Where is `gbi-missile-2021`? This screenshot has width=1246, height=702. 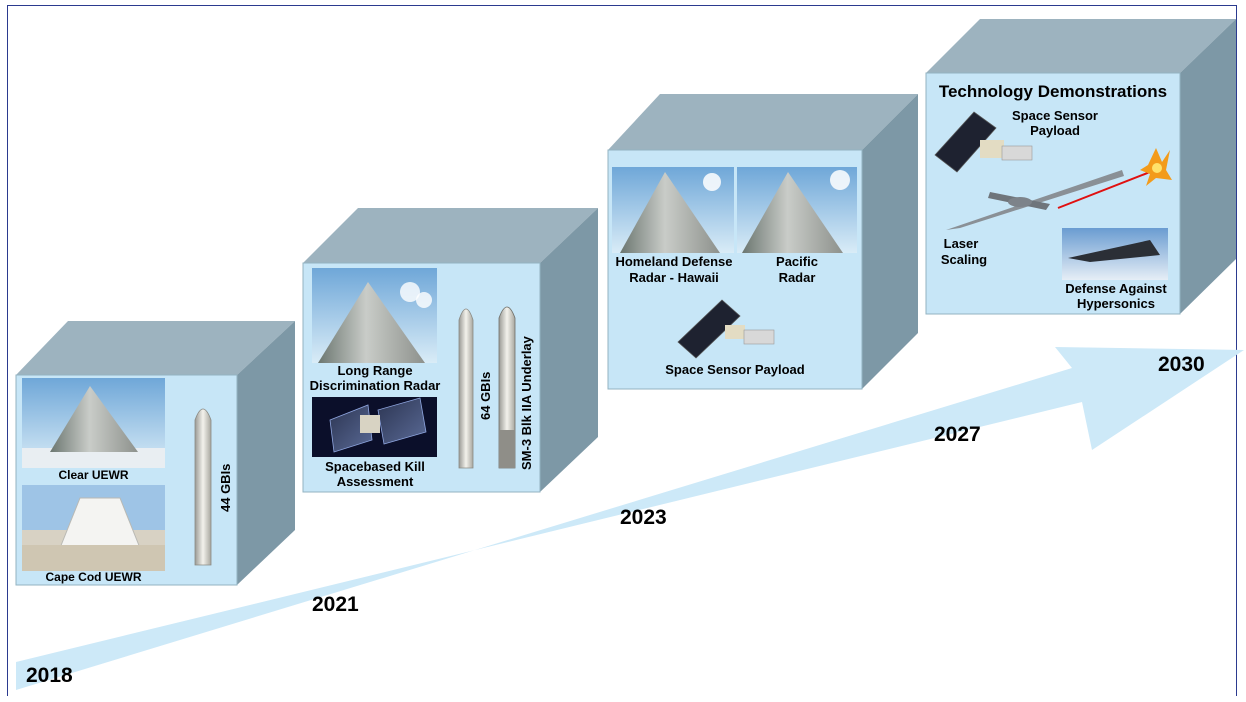 gbi-missile-2021 is located at coordinates (466, 388).